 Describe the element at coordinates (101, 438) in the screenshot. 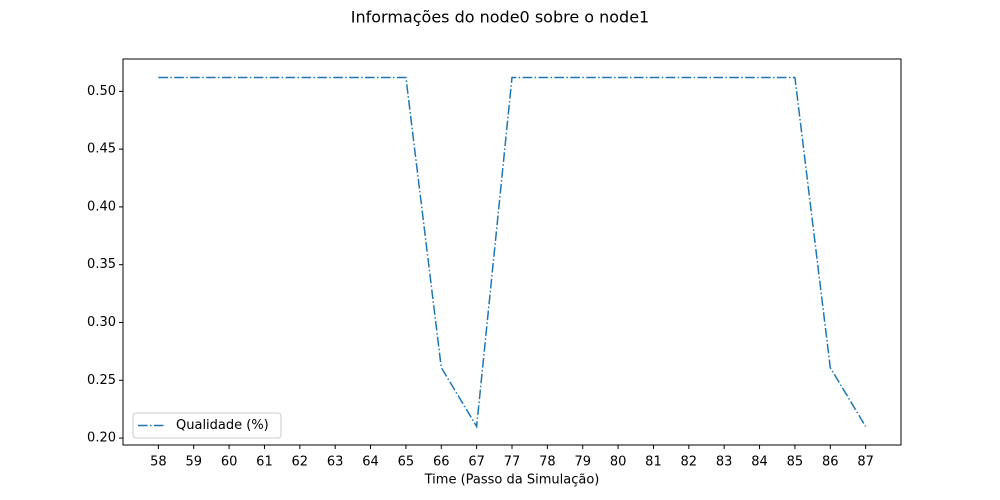

I see `y-tick-label: 0.20` at that location.